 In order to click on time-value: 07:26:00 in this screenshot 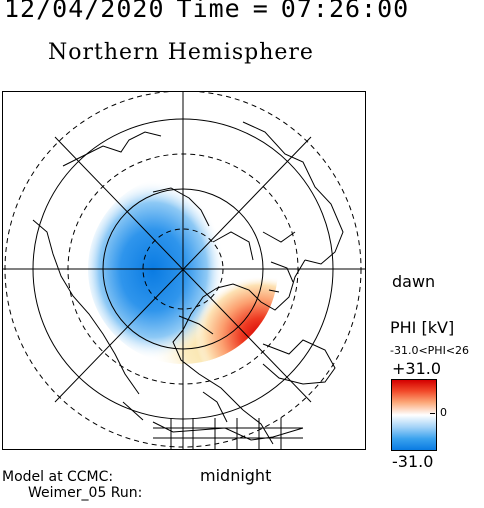, I will do `click(345, 11)`.